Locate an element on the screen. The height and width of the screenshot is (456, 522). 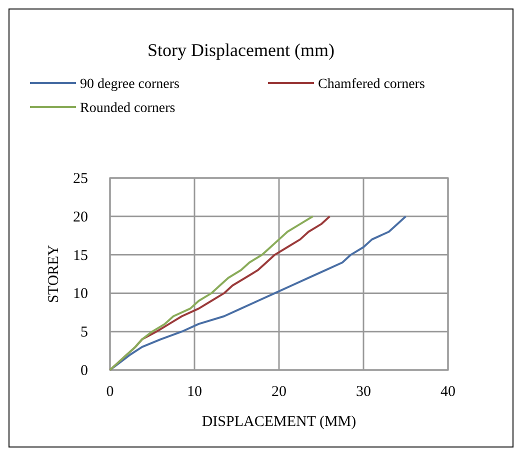
x-tick-label: 10 is located at coordinates (194, 392).